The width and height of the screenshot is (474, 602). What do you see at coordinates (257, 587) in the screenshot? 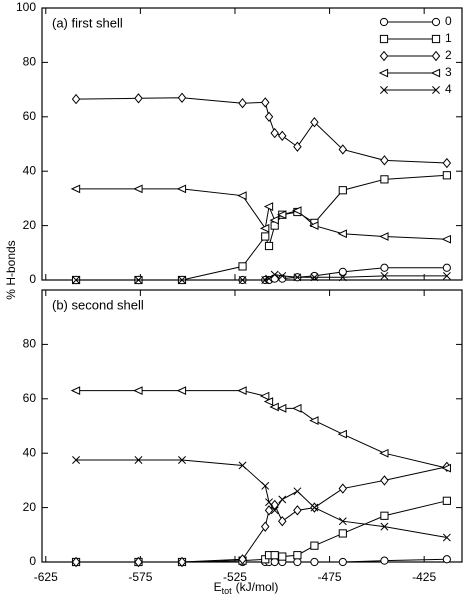
I see `x-axis-label-part: (kJ/mol)` at bounding box center [257, 587].